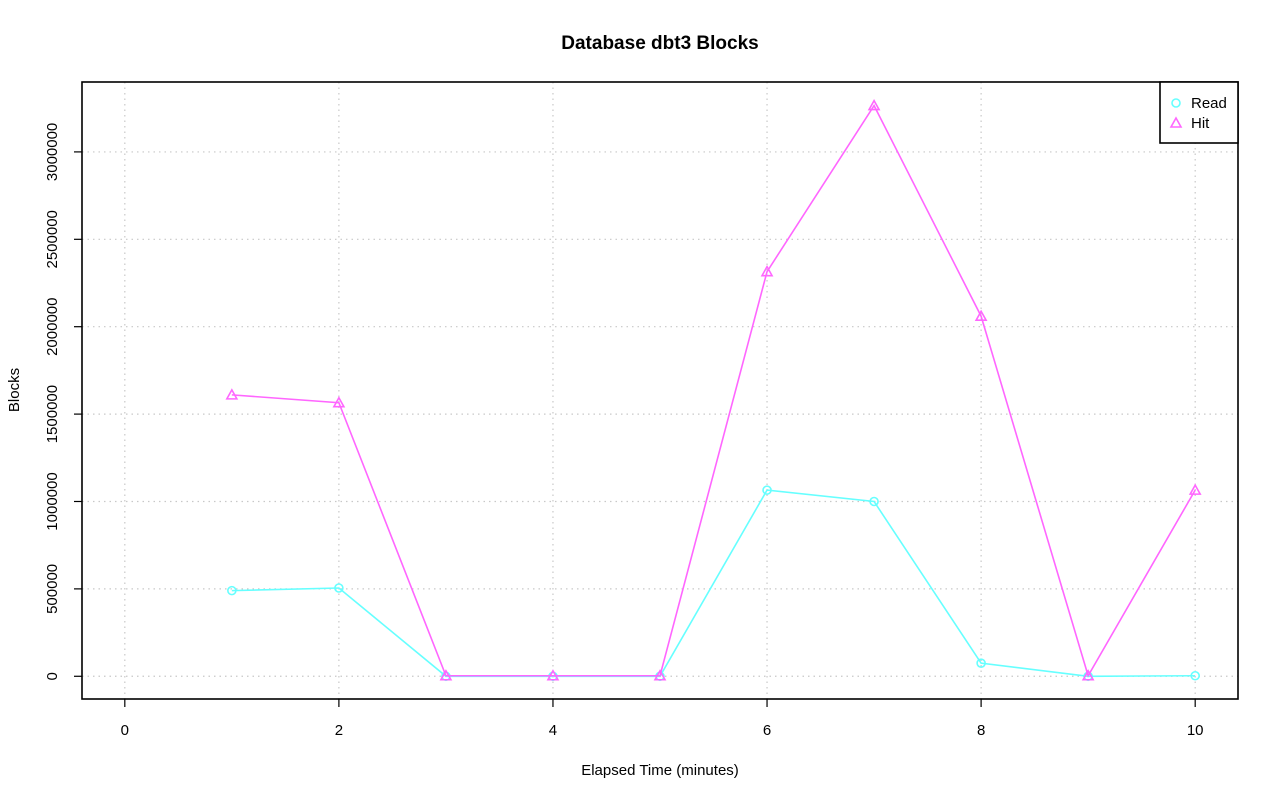  Describe the element at coordinates (52, 414) in the screenshot. I see `y-tick-label: 1500000` at that location.